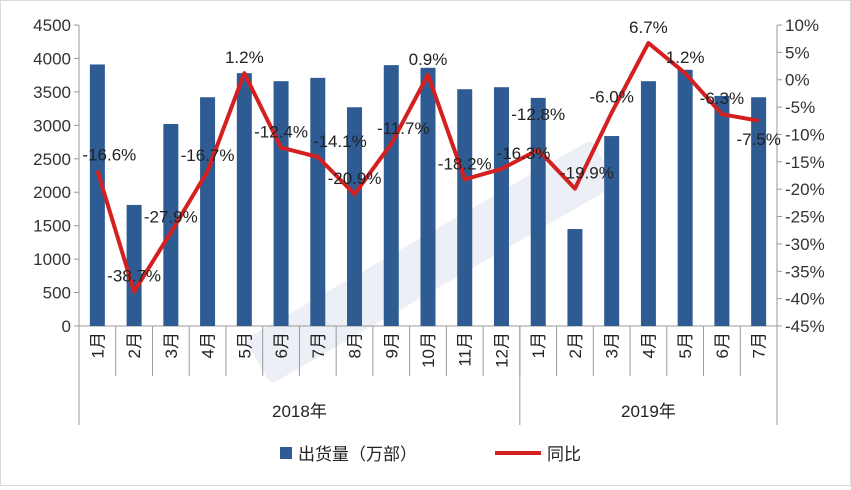 Image resolution: width=851 pixels, height=490 pixels. Describe the element at coordinates (501, 350) in the screenshot. I see `category-label: 12月` at that location.